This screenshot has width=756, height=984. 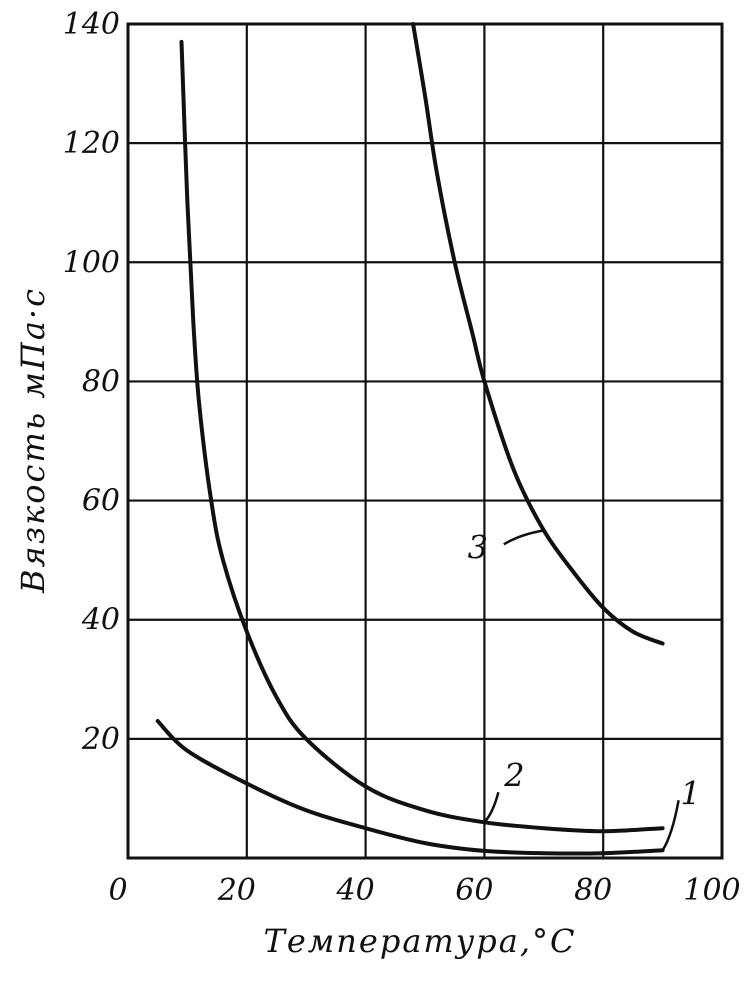 What do you see at coordinates (101, 501) in the screenshot?
I see `y-tick-label: 60` at bounding box center [101, 501].